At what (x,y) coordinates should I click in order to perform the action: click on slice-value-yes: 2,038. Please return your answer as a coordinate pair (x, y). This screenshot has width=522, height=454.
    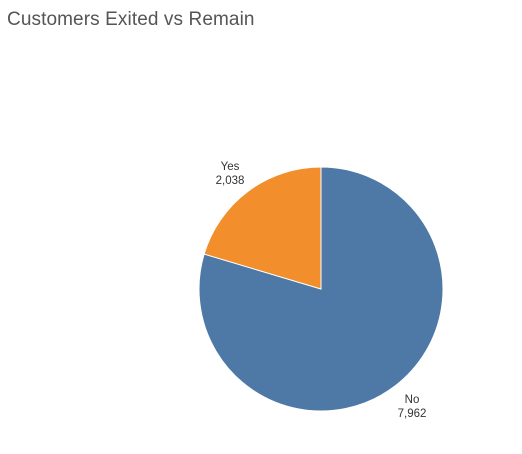
    Looking at the image, I should click on (230, 181).